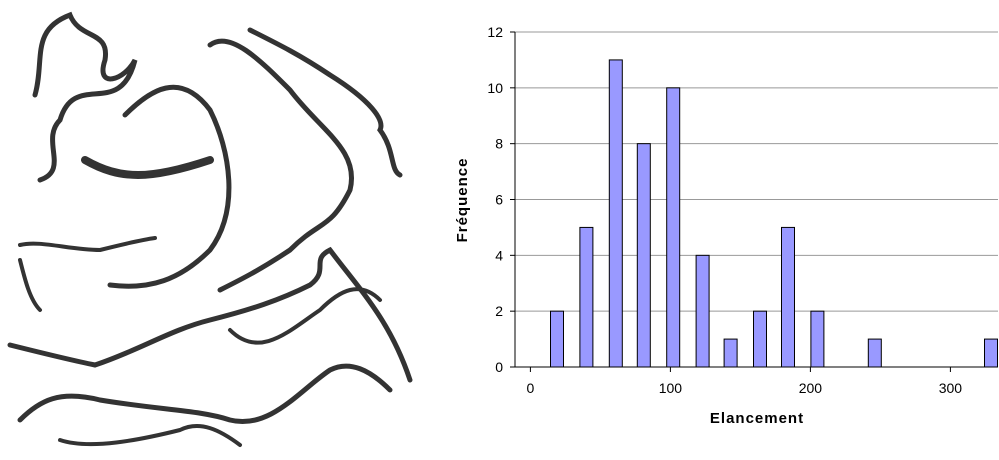  I want to click on x-tick-label: 100, so click(671, 388).